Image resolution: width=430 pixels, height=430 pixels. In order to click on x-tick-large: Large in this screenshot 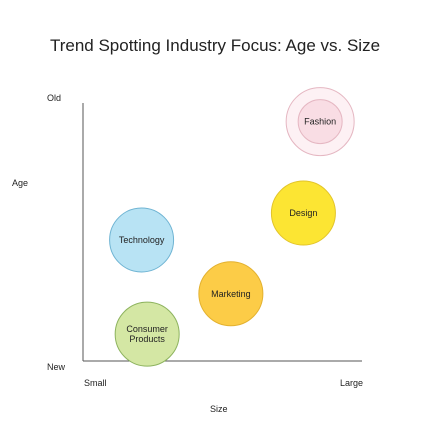, I will do `click(351, 383)`.